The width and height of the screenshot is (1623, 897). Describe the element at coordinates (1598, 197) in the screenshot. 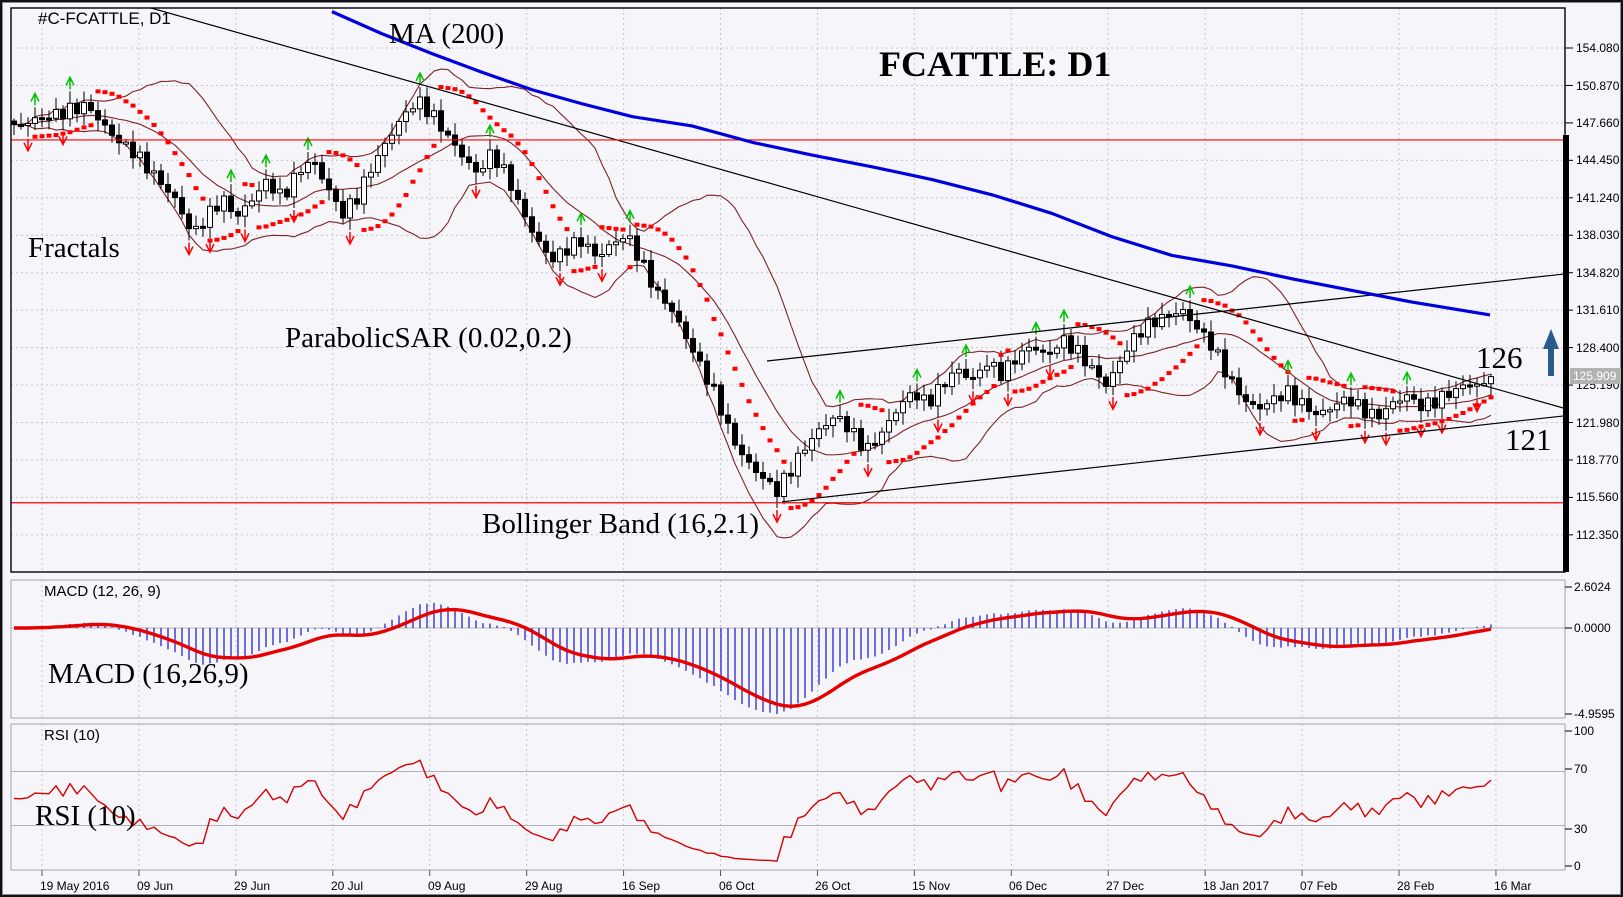

I see `price-tick-label: 141.240` at that location.